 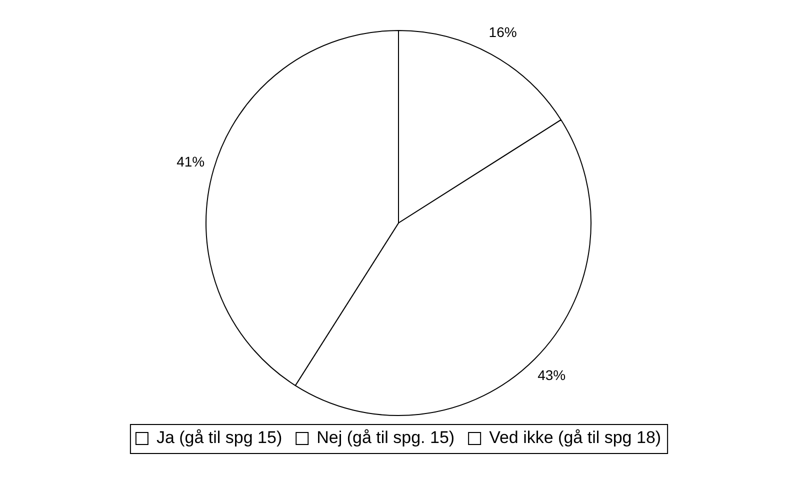 I want to click on data-label: 43%, so click(x=552, y=374).